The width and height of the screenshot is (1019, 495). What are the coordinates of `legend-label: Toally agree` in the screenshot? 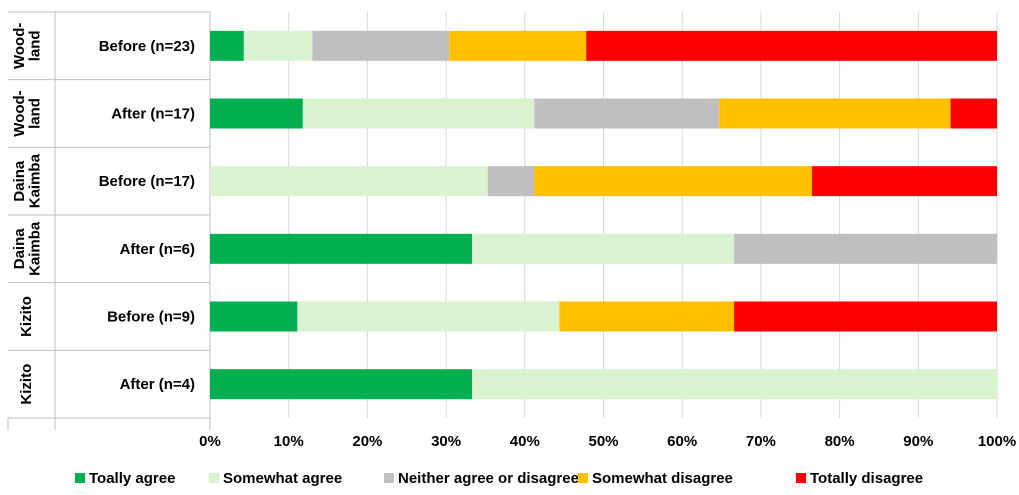 It's located at (132, 478).